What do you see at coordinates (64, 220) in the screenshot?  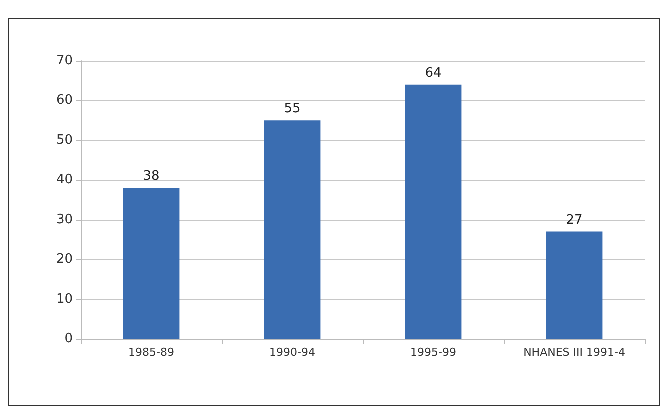 I see `y-tick-label: 30` at bounding box center [64, 220].